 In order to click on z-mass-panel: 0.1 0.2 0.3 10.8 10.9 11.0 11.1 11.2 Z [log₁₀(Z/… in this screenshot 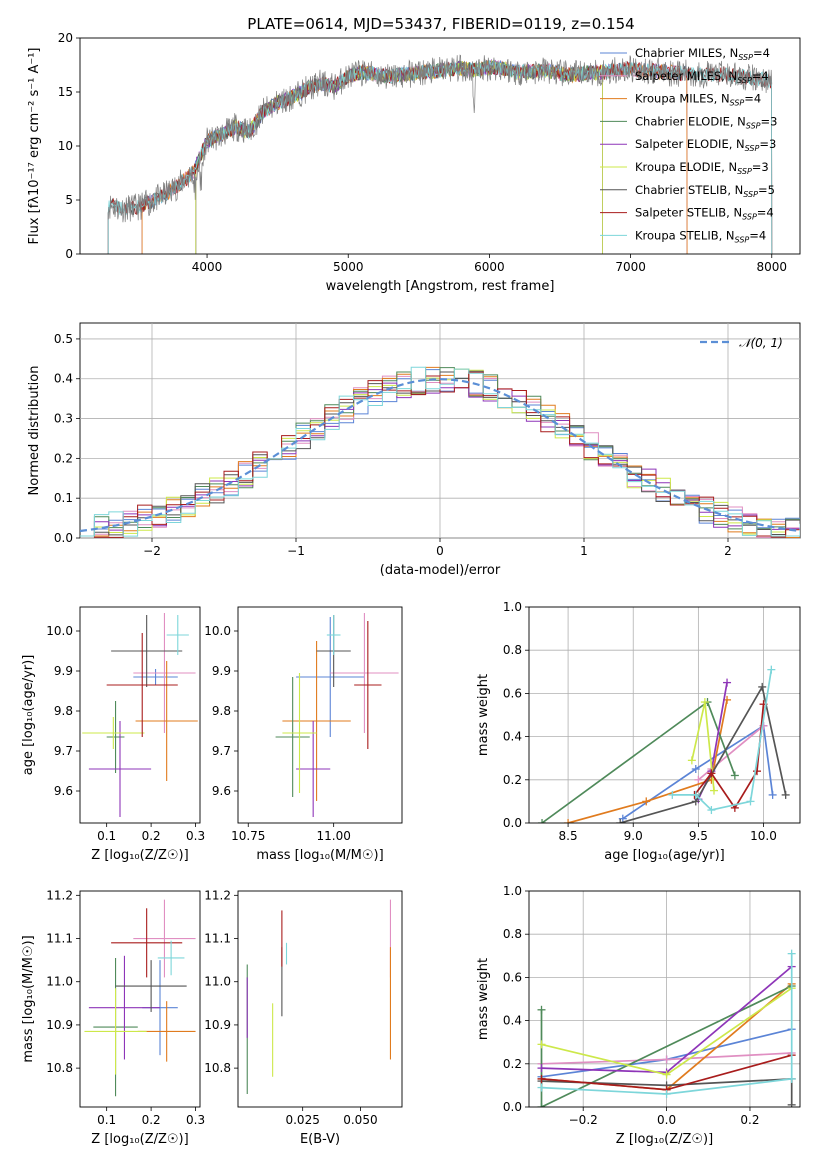, I will do `click(113, 1017)`.